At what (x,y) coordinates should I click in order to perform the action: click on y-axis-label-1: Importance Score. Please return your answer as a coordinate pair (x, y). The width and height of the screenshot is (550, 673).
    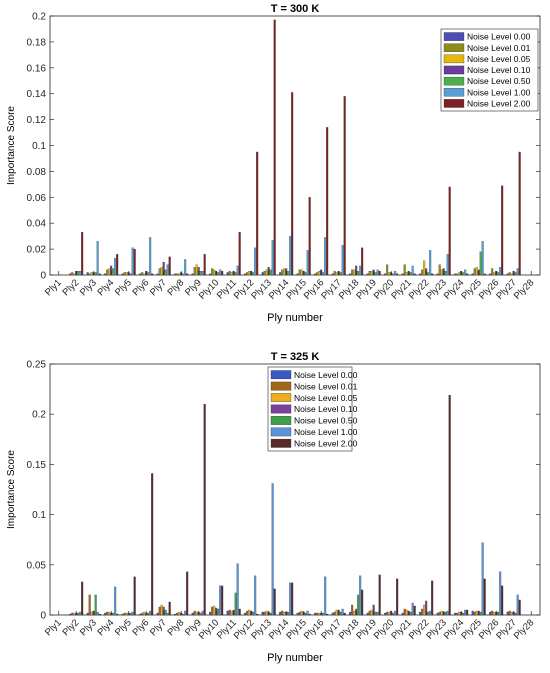
    Looking at the image, I should click on (11, 489).